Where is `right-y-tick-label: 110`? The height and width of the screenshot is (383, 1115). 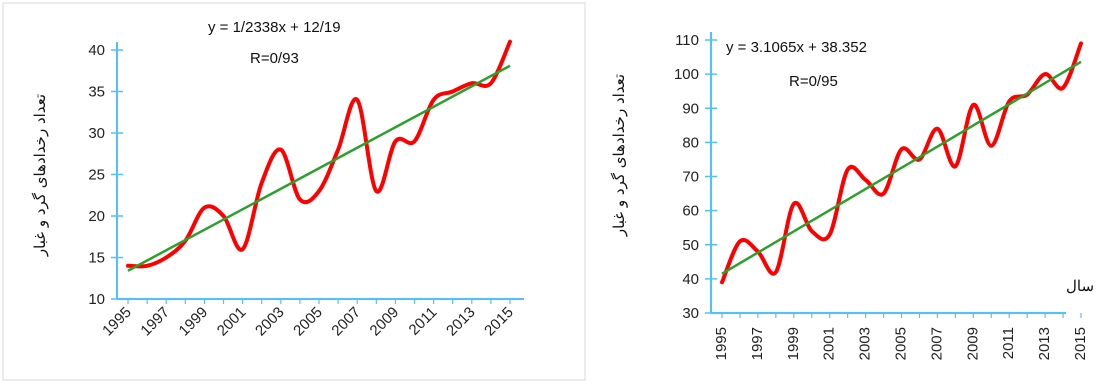
right-y-tick-label: 110 is located at coordinates (687, 40).